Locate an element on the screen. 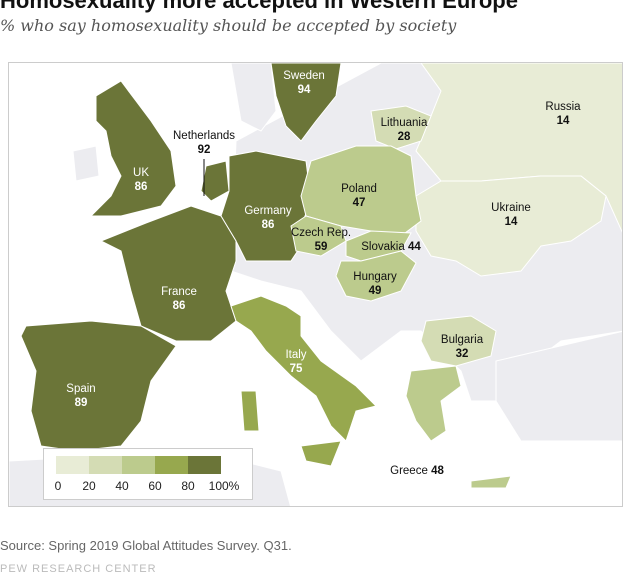  label-sweden: Sweden 94 is located at coordinates (304, 83).